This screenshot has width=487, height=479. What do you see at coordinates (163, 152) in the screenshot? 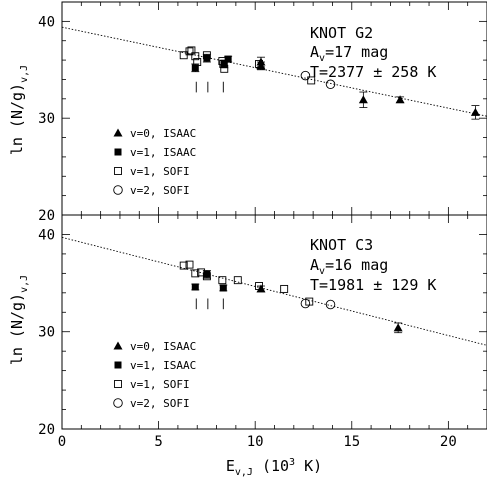
I see `top-legend-label: v=1, ISAAC` at bounding box center [163, 152].